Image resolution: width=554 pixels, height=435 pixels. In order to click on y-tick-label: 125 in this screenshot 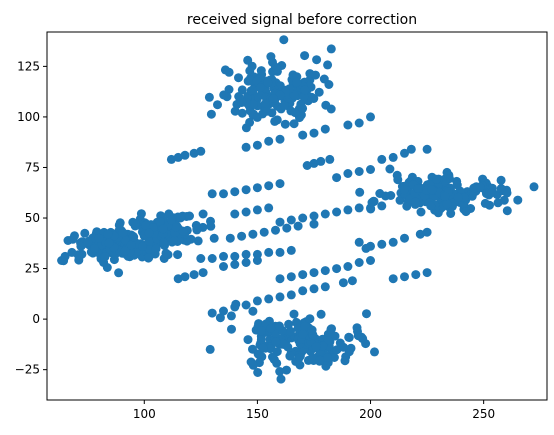, I will do `click(28, 66)`.